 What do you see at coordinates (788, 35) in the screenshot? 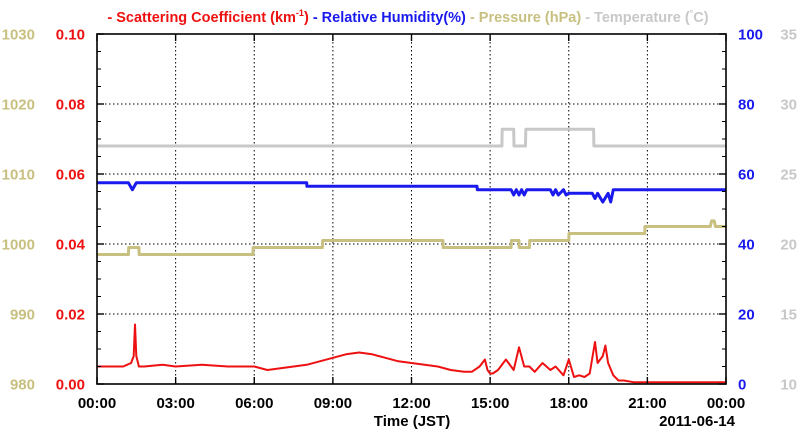
I see `temperature-tick-label: 35` at bounding box center [788, 35].